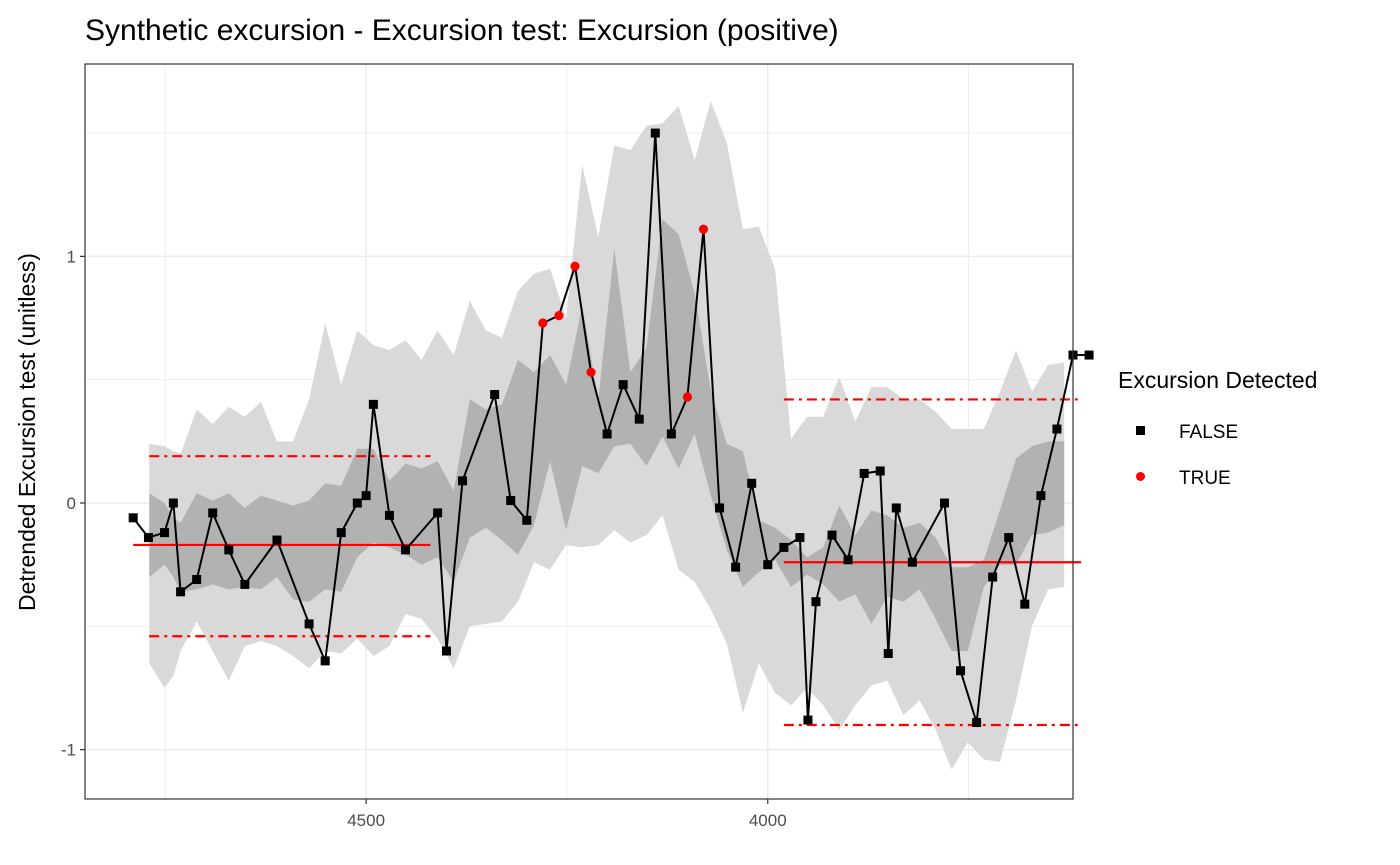 This screenshot has width=1400, height=865. I want to click on legend: Excursion Detected FALSE TRUE, so click(1217, 428).